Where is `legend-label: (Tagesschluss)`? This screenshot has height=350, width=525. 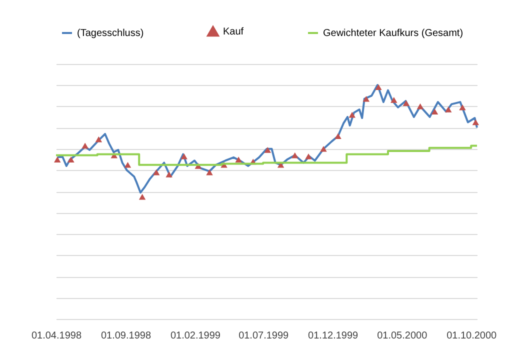 legend-label: (Tagesschluss) is located at coordinates (110, 33).